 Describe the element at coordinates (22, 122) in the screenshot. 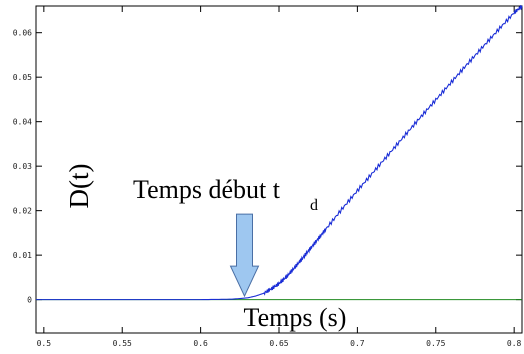

I see `y-tick-label: 0.04` at that location.